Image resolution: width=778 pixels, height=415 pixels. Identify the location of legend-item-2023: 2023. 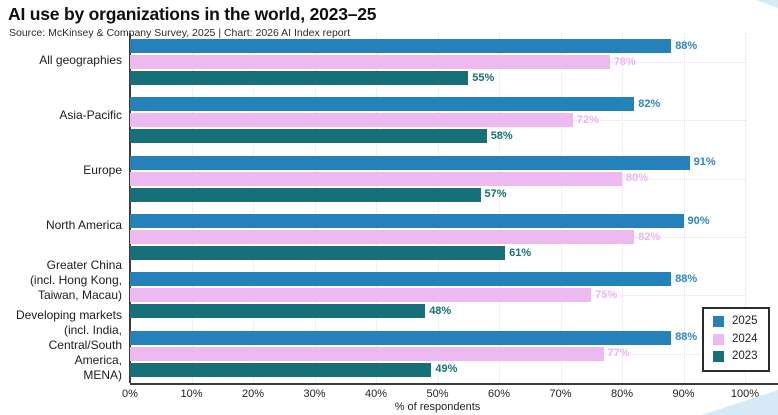
(735, 356).